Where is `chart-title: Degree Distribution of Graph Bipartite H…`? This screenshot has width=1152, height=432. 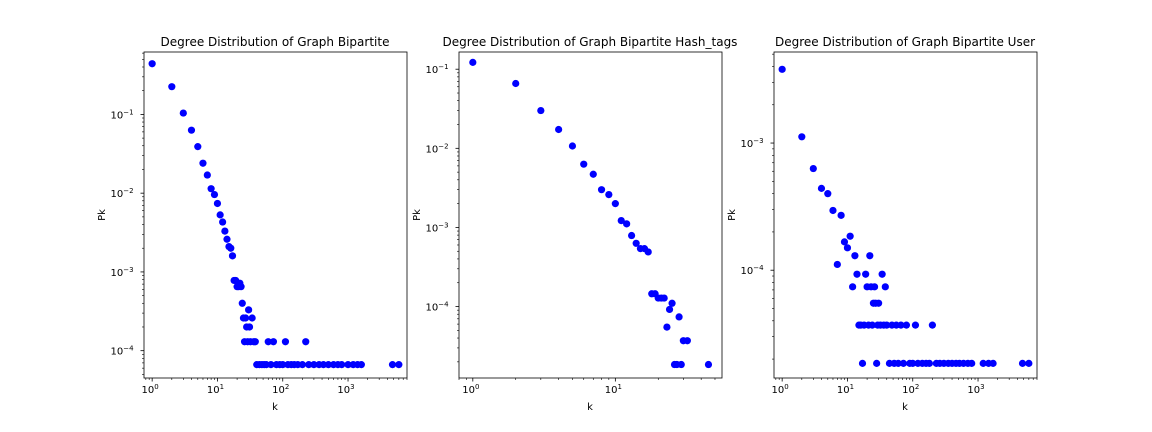
chart-title: Degree Distribution of Graph Bipartite H… is located at coordinates (590, 42).